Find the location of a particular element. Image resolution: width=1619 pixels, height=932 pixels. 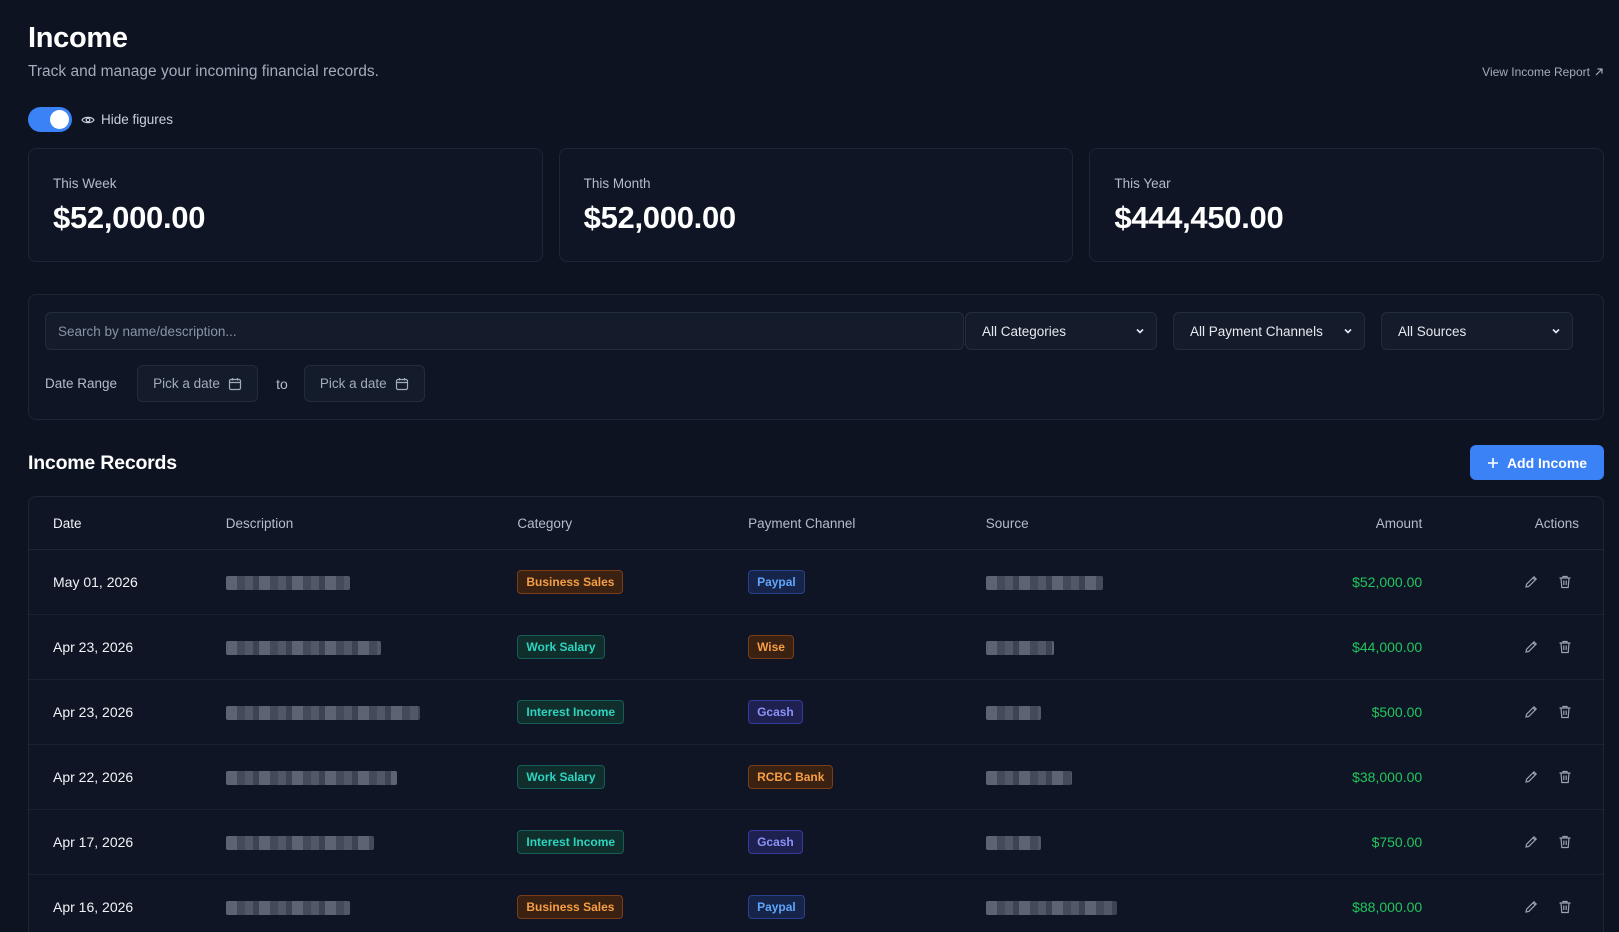

date-from-picker: Pick a date is located at coordinates (198, 383).